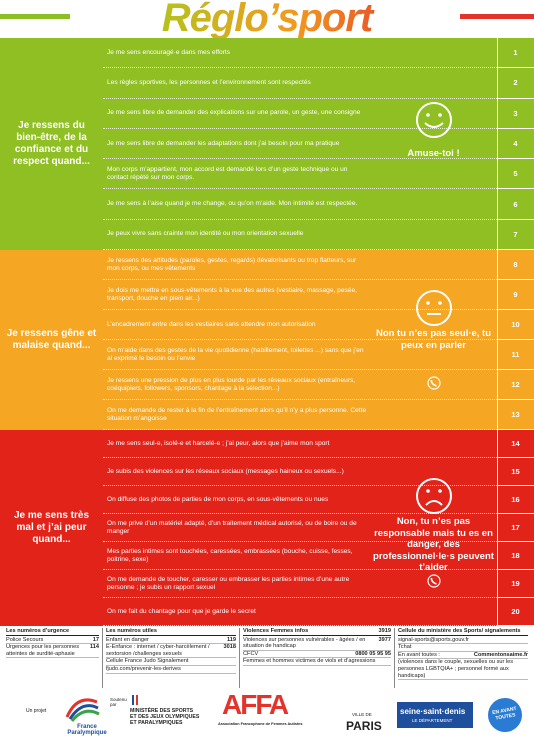 The width and height of the screenshot is (534, 756). I want to click on row-number: 7, so click(515, 235).